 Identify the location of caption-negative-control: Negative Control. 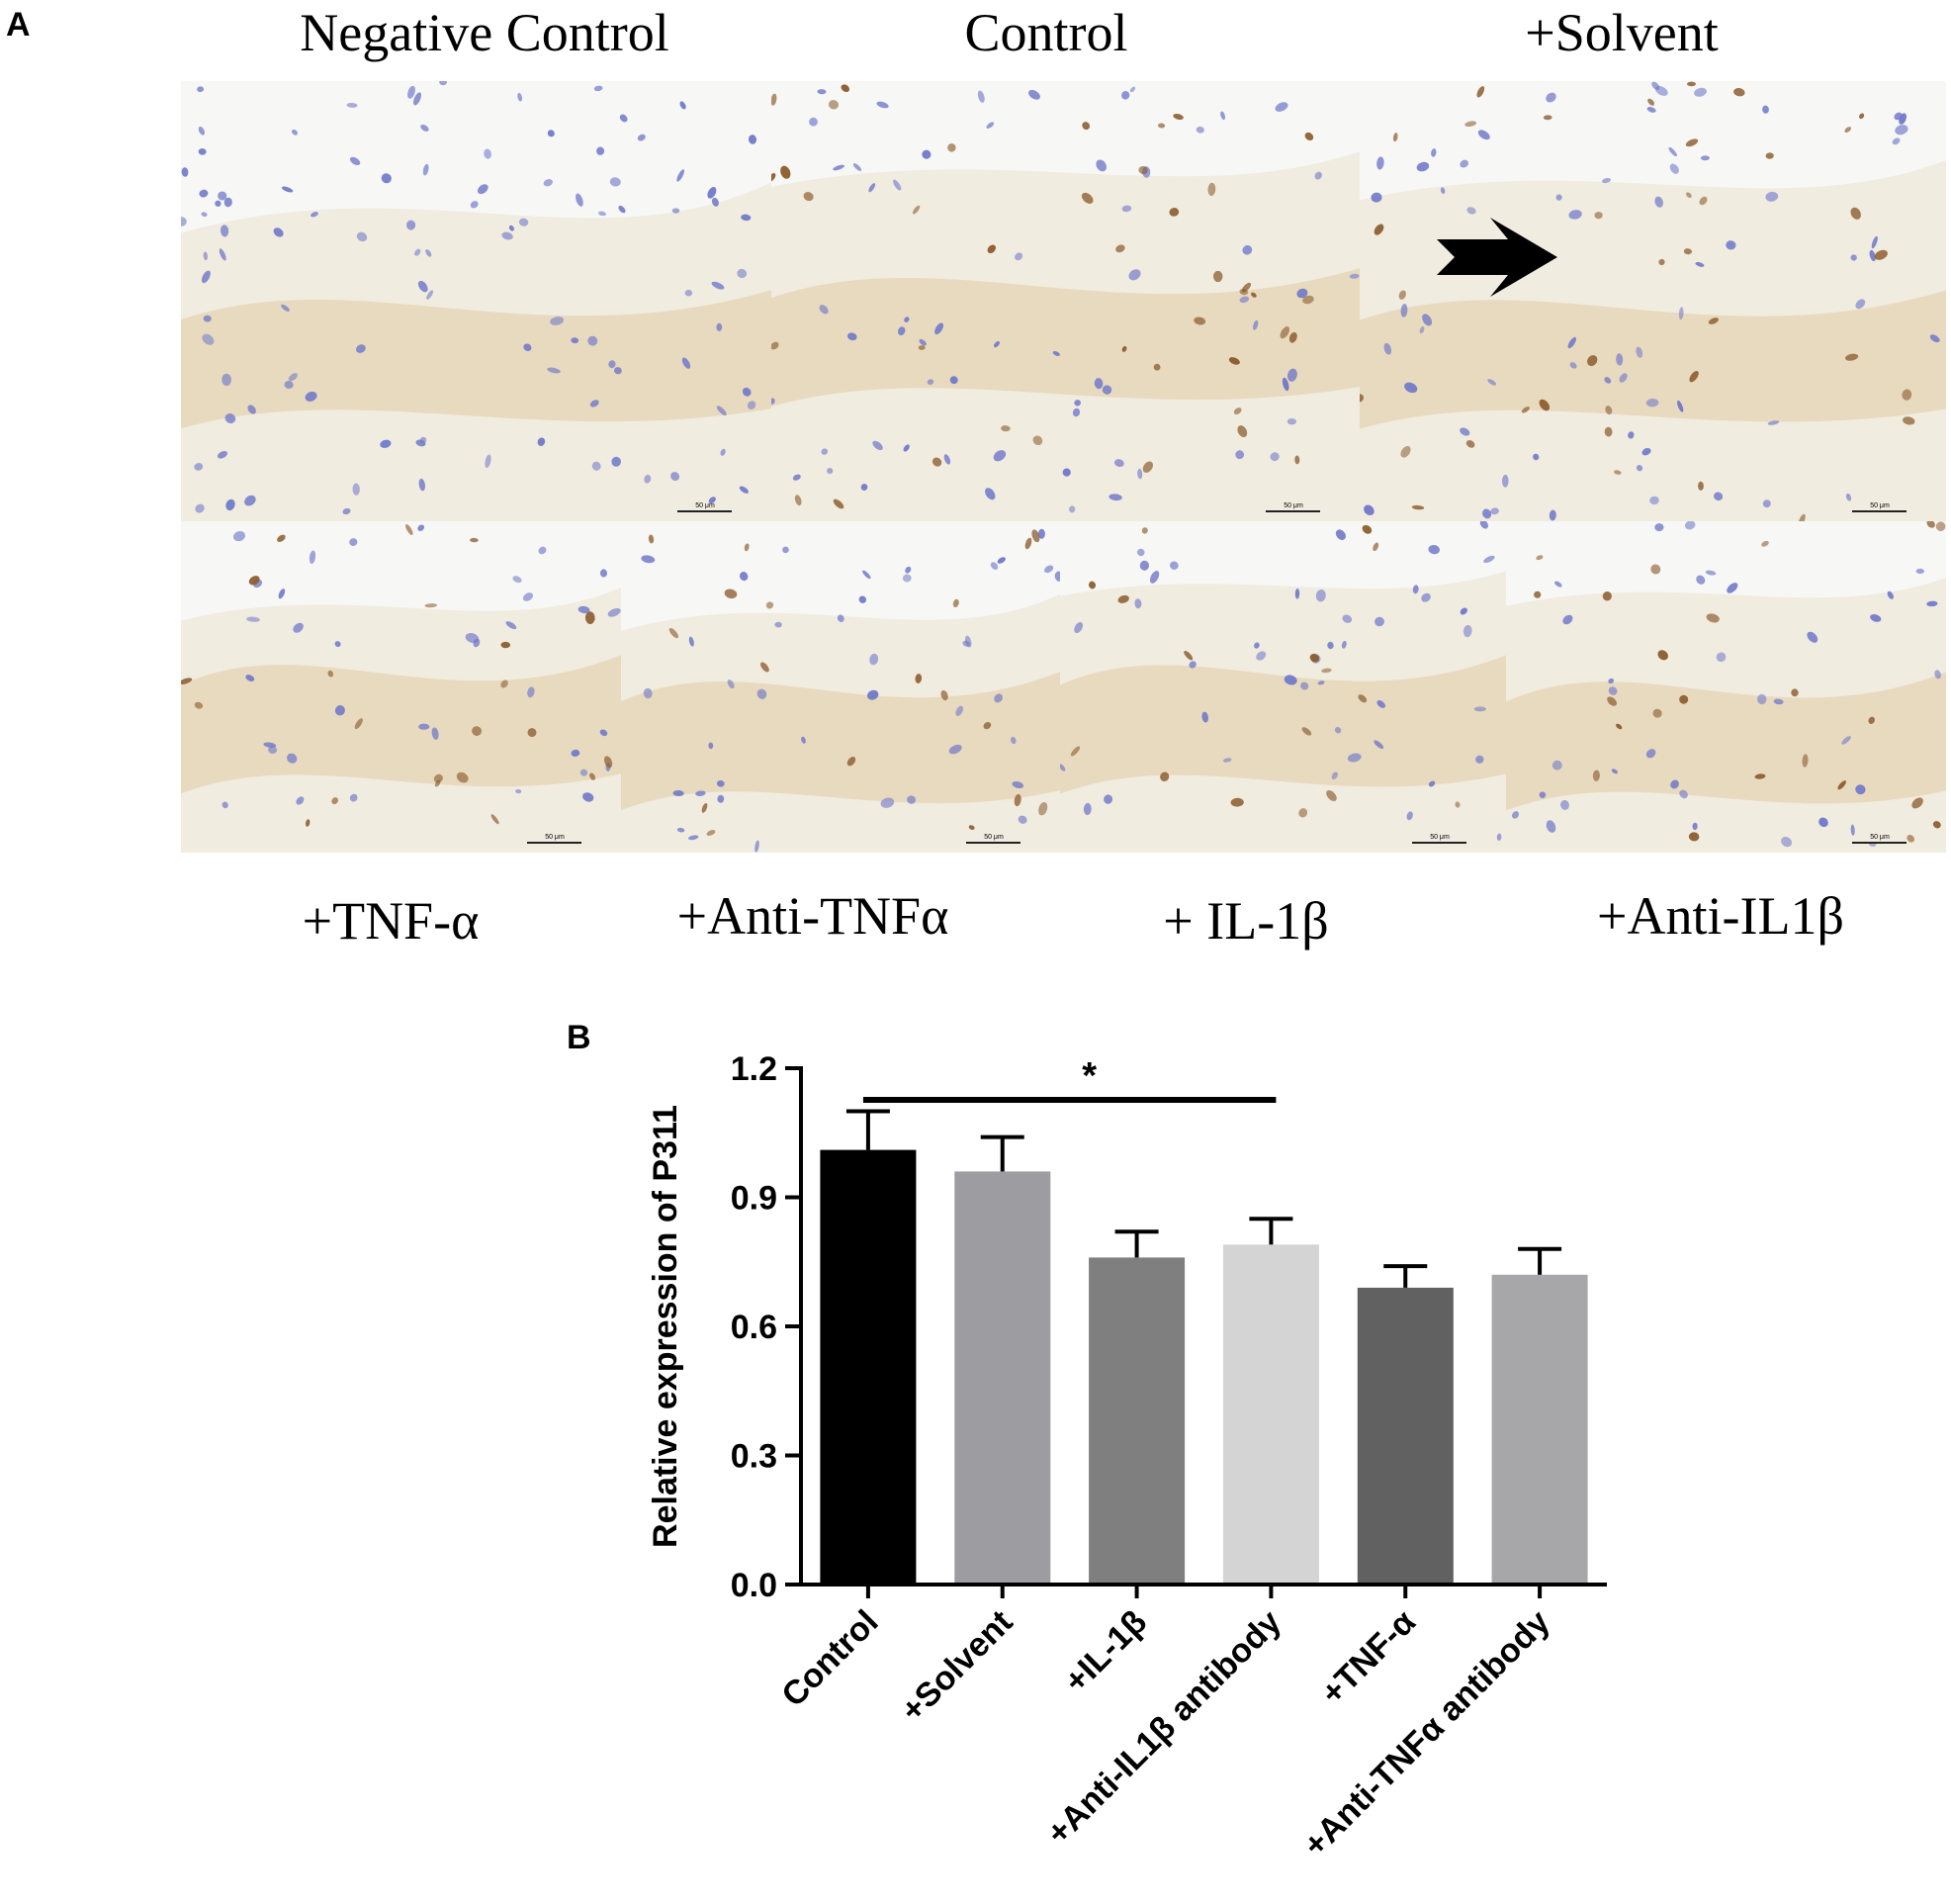
(484, 32).